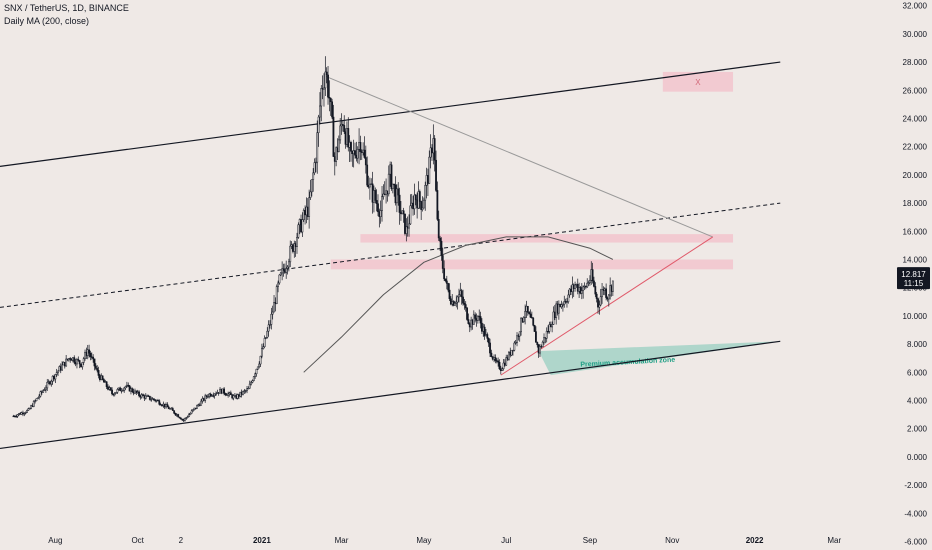 The height and width of the screenshot is (550, 932). I want to click on symbol-title: SNX / TetherUS, 1D, BINANCE, so click(66, 8).